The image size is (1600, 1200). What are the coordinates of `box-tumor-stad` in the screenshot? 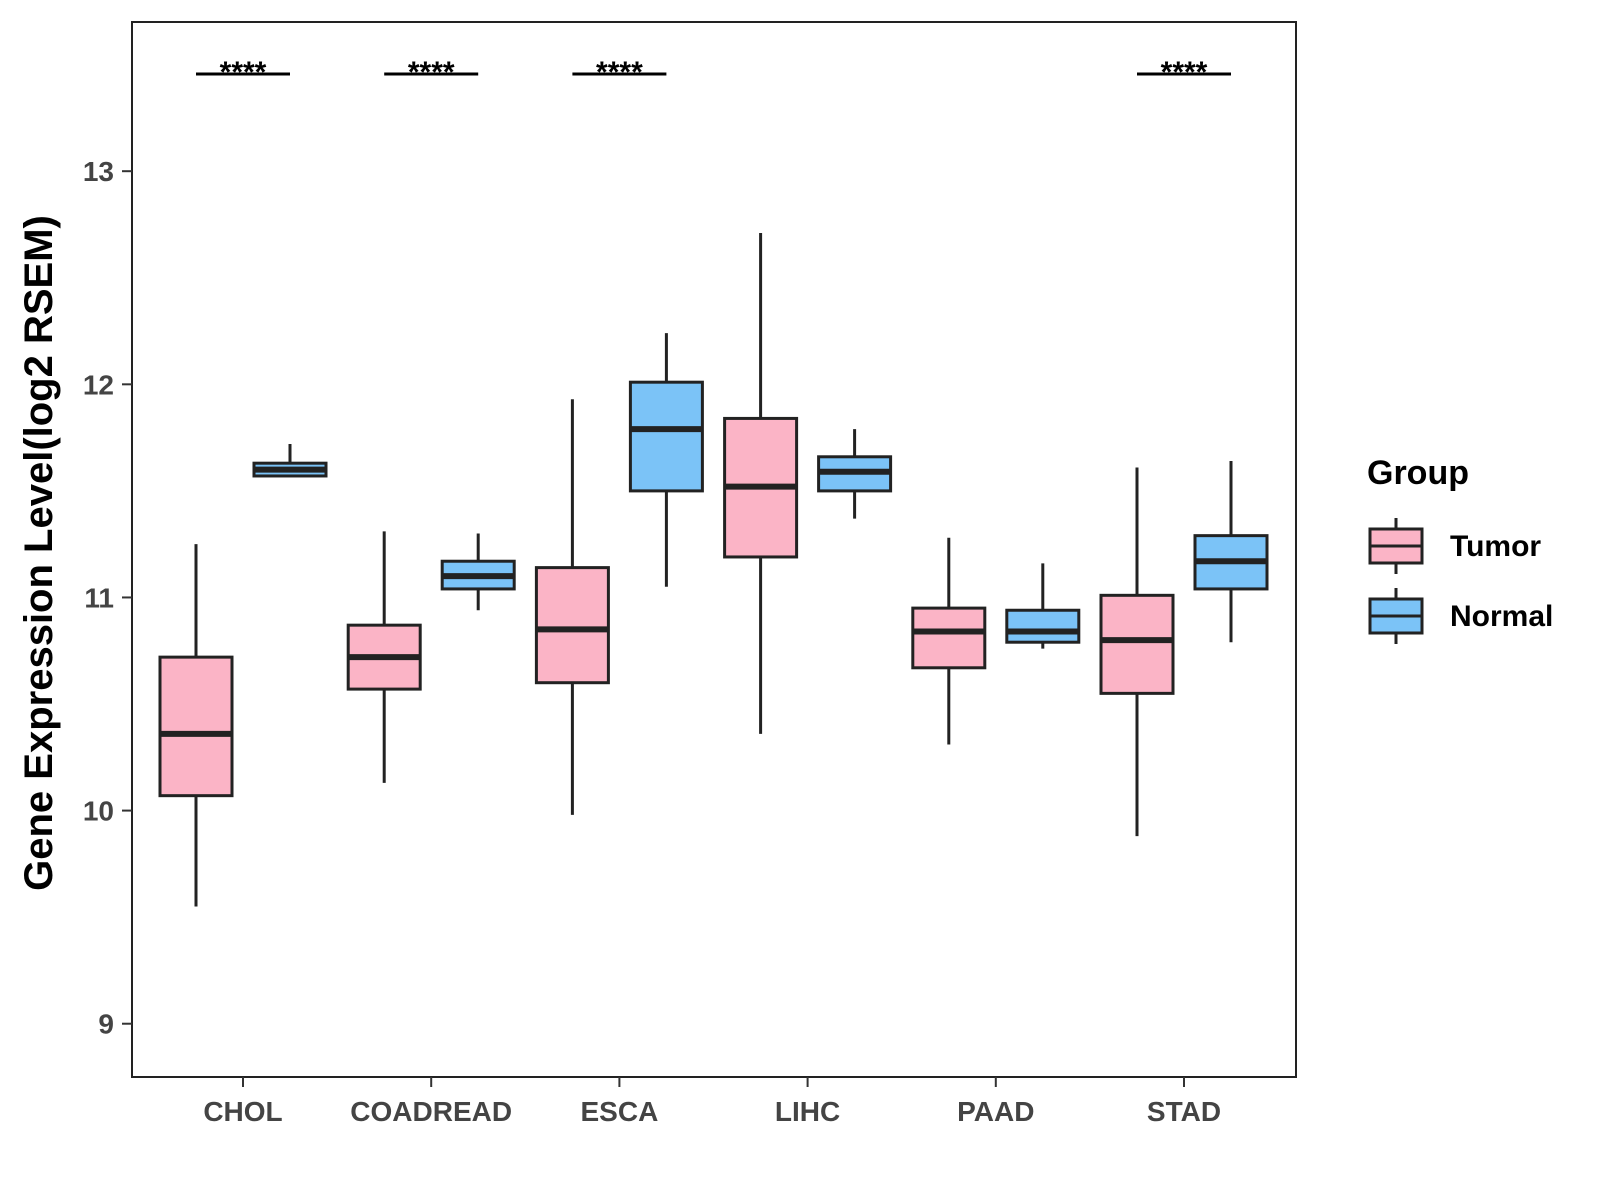 It's located at (1137, 652).